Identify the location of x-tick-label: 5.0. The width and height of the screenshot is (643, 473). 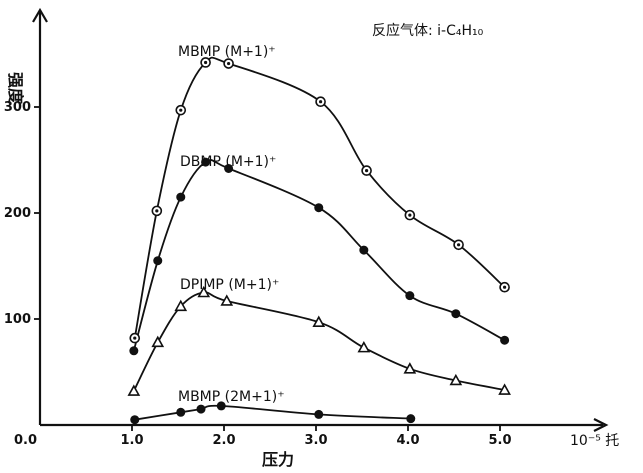
(499, 440).